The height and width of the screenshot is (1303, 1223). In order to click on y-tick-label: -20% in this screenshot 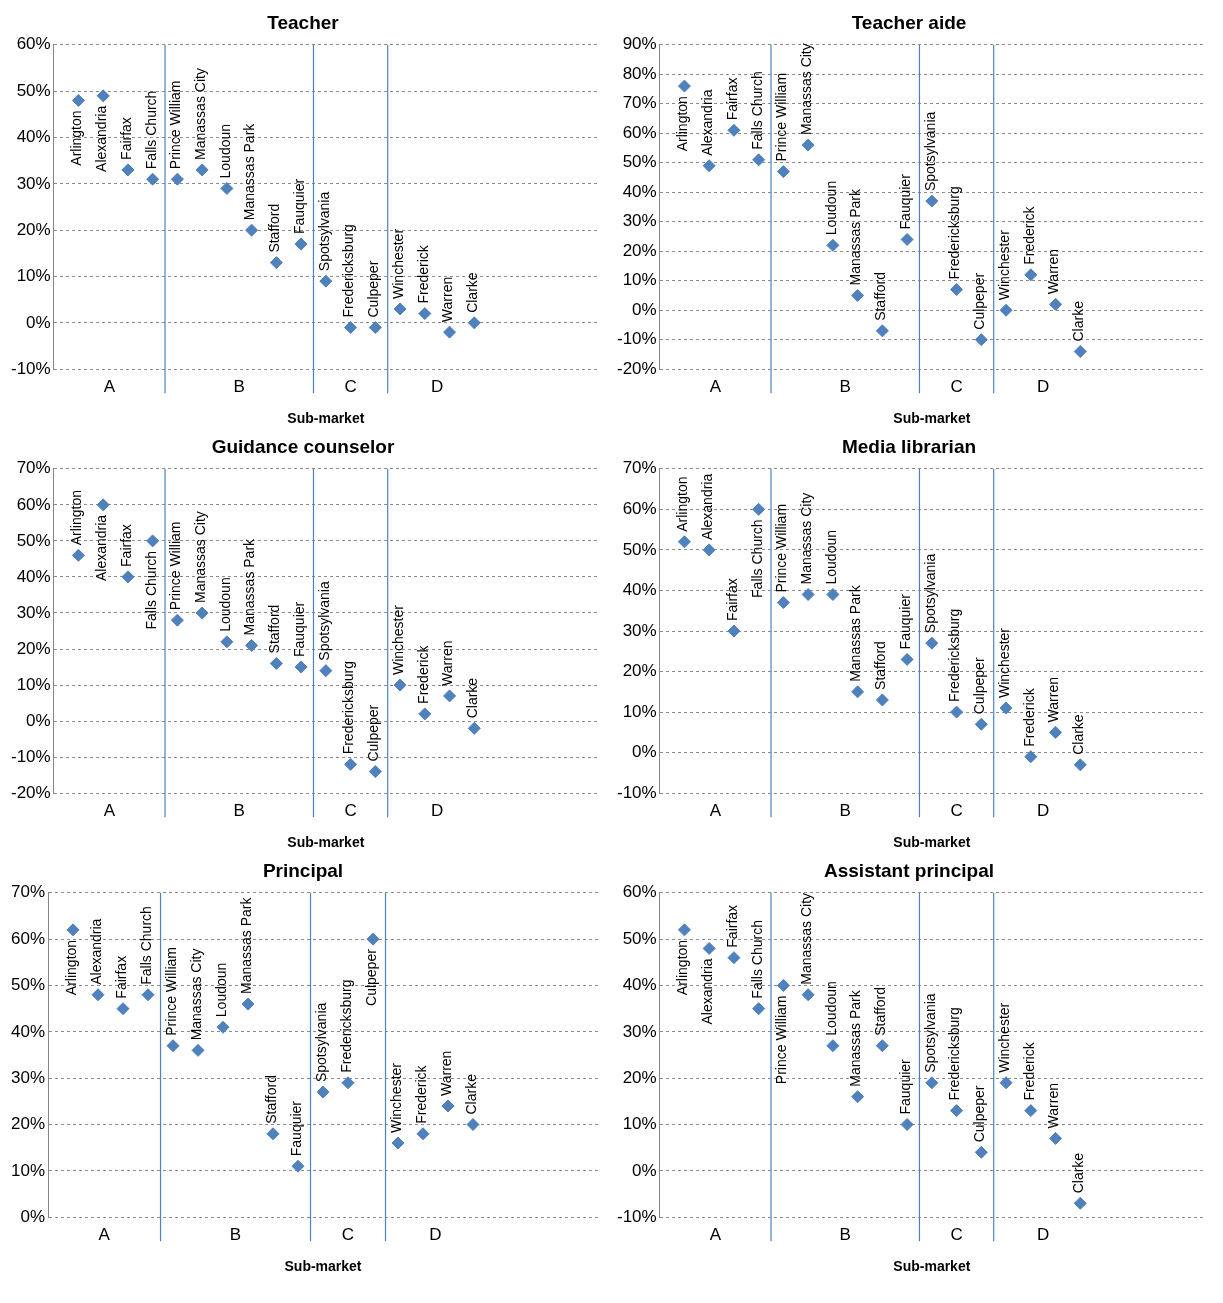, I will do `click(637, 368)`.